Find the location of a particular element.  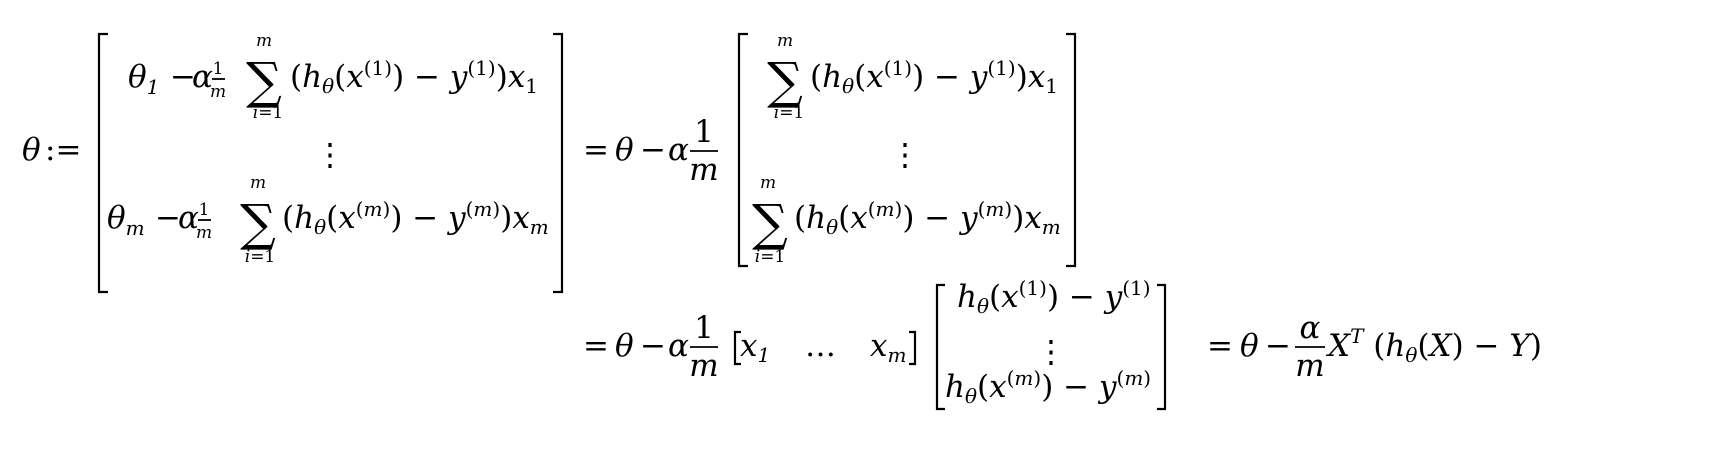

matrix-2-left-bracket is located at coordinates (742, 150).